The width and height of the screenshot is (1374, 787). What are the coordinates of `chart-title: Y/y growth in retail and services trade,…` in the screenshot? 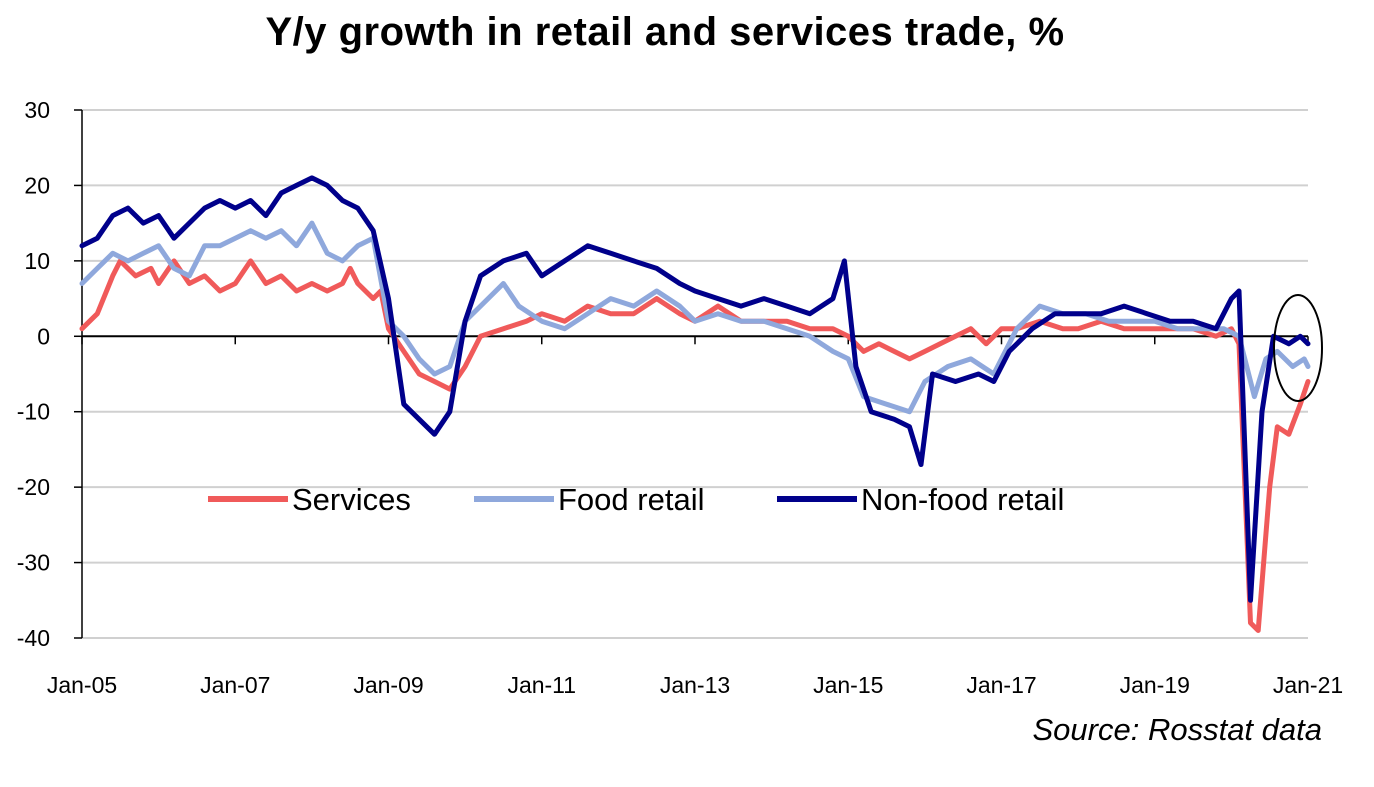 It's located at (665, 32).